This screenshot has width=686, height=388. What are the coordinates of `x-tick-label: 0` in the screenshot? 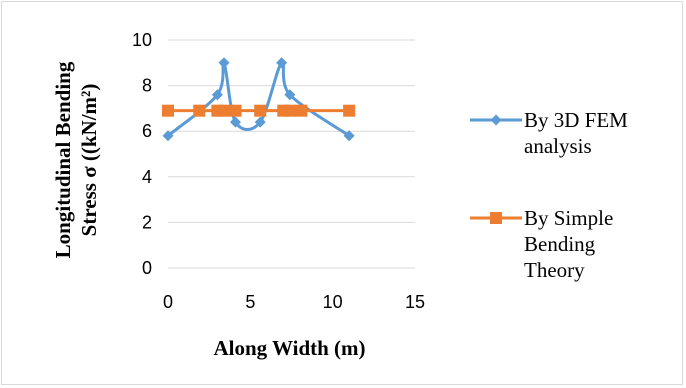 It's located at (168, 302).